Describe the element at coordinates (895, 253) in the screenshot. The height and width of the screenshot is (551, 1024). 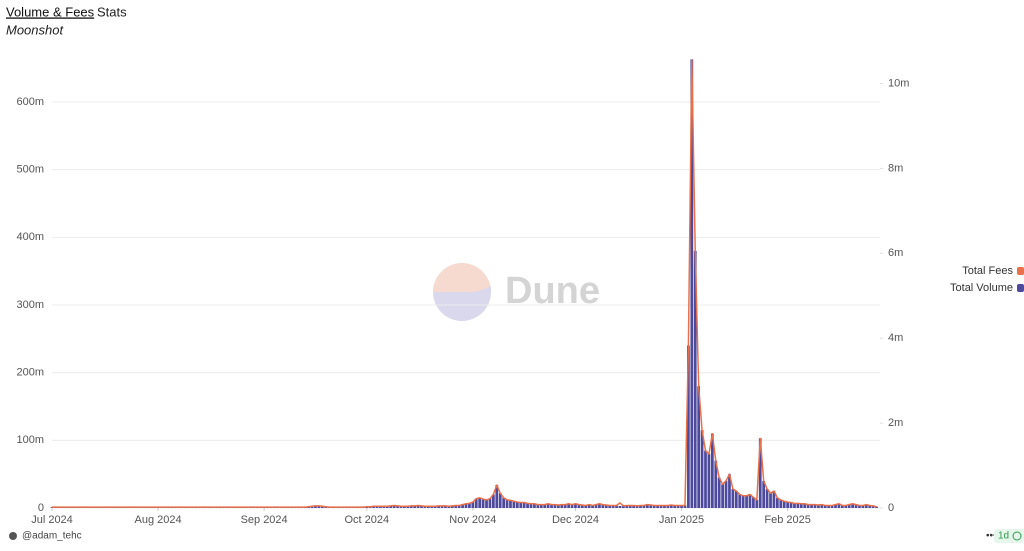
I see `y2-tick-label: 6m` at that location.